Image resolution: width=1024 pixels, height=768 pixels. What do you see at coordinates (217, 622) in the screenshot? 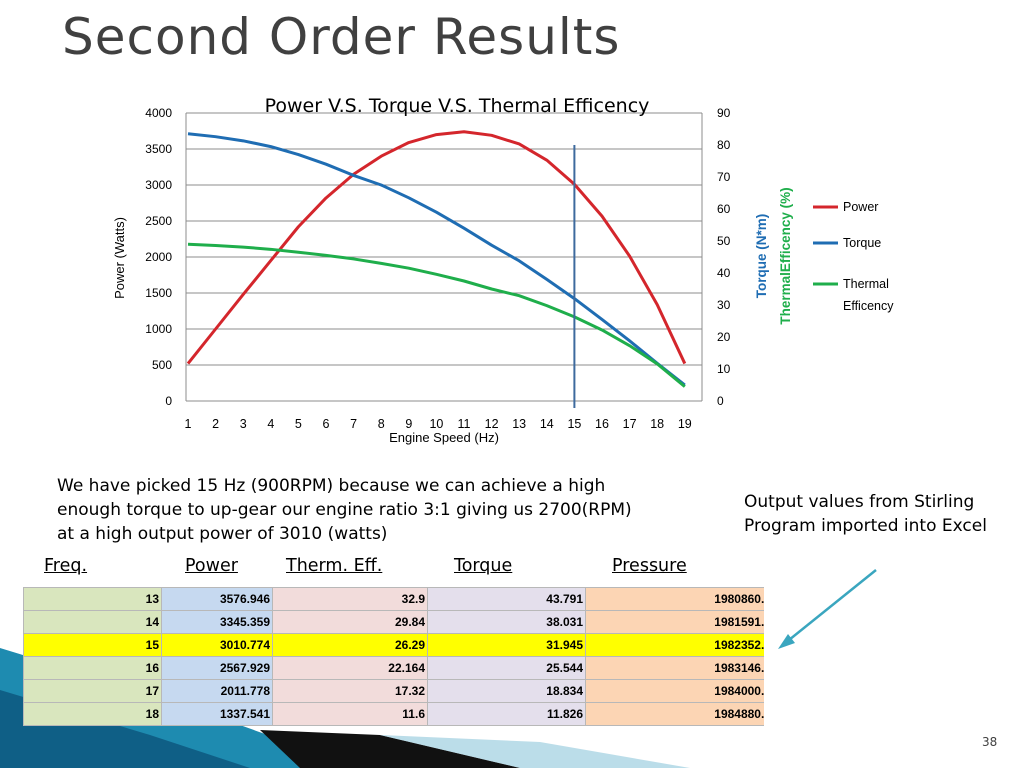
I see `table-cell: 3345.359` at bounding box center [217, 622].